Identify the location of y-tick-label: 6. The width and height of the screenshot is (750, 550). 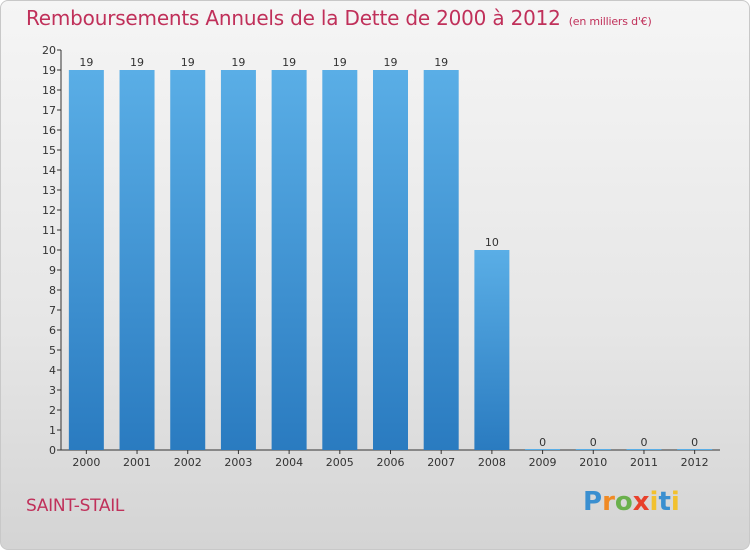
(52, 330).